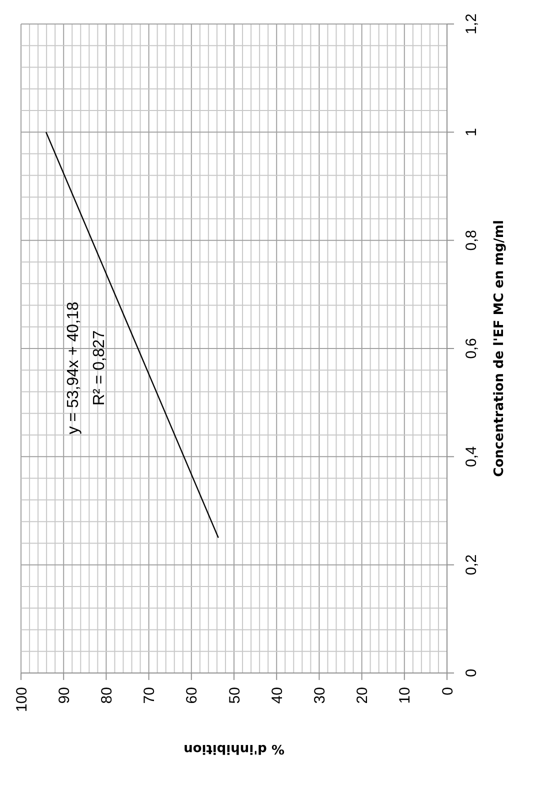 The width and height of the screenshot is (549, 788). I want to click on x-axis-title: % d'inhibition, so click(234, 748).